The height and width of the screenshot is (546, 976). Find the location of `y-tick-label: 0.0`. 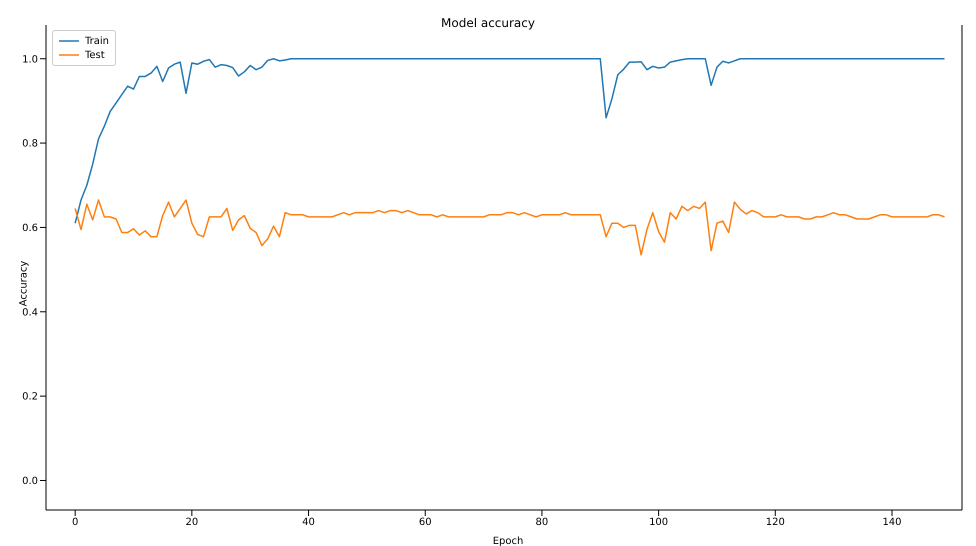

y-tick-label: 0.0 is located at coordinates (30, 482).